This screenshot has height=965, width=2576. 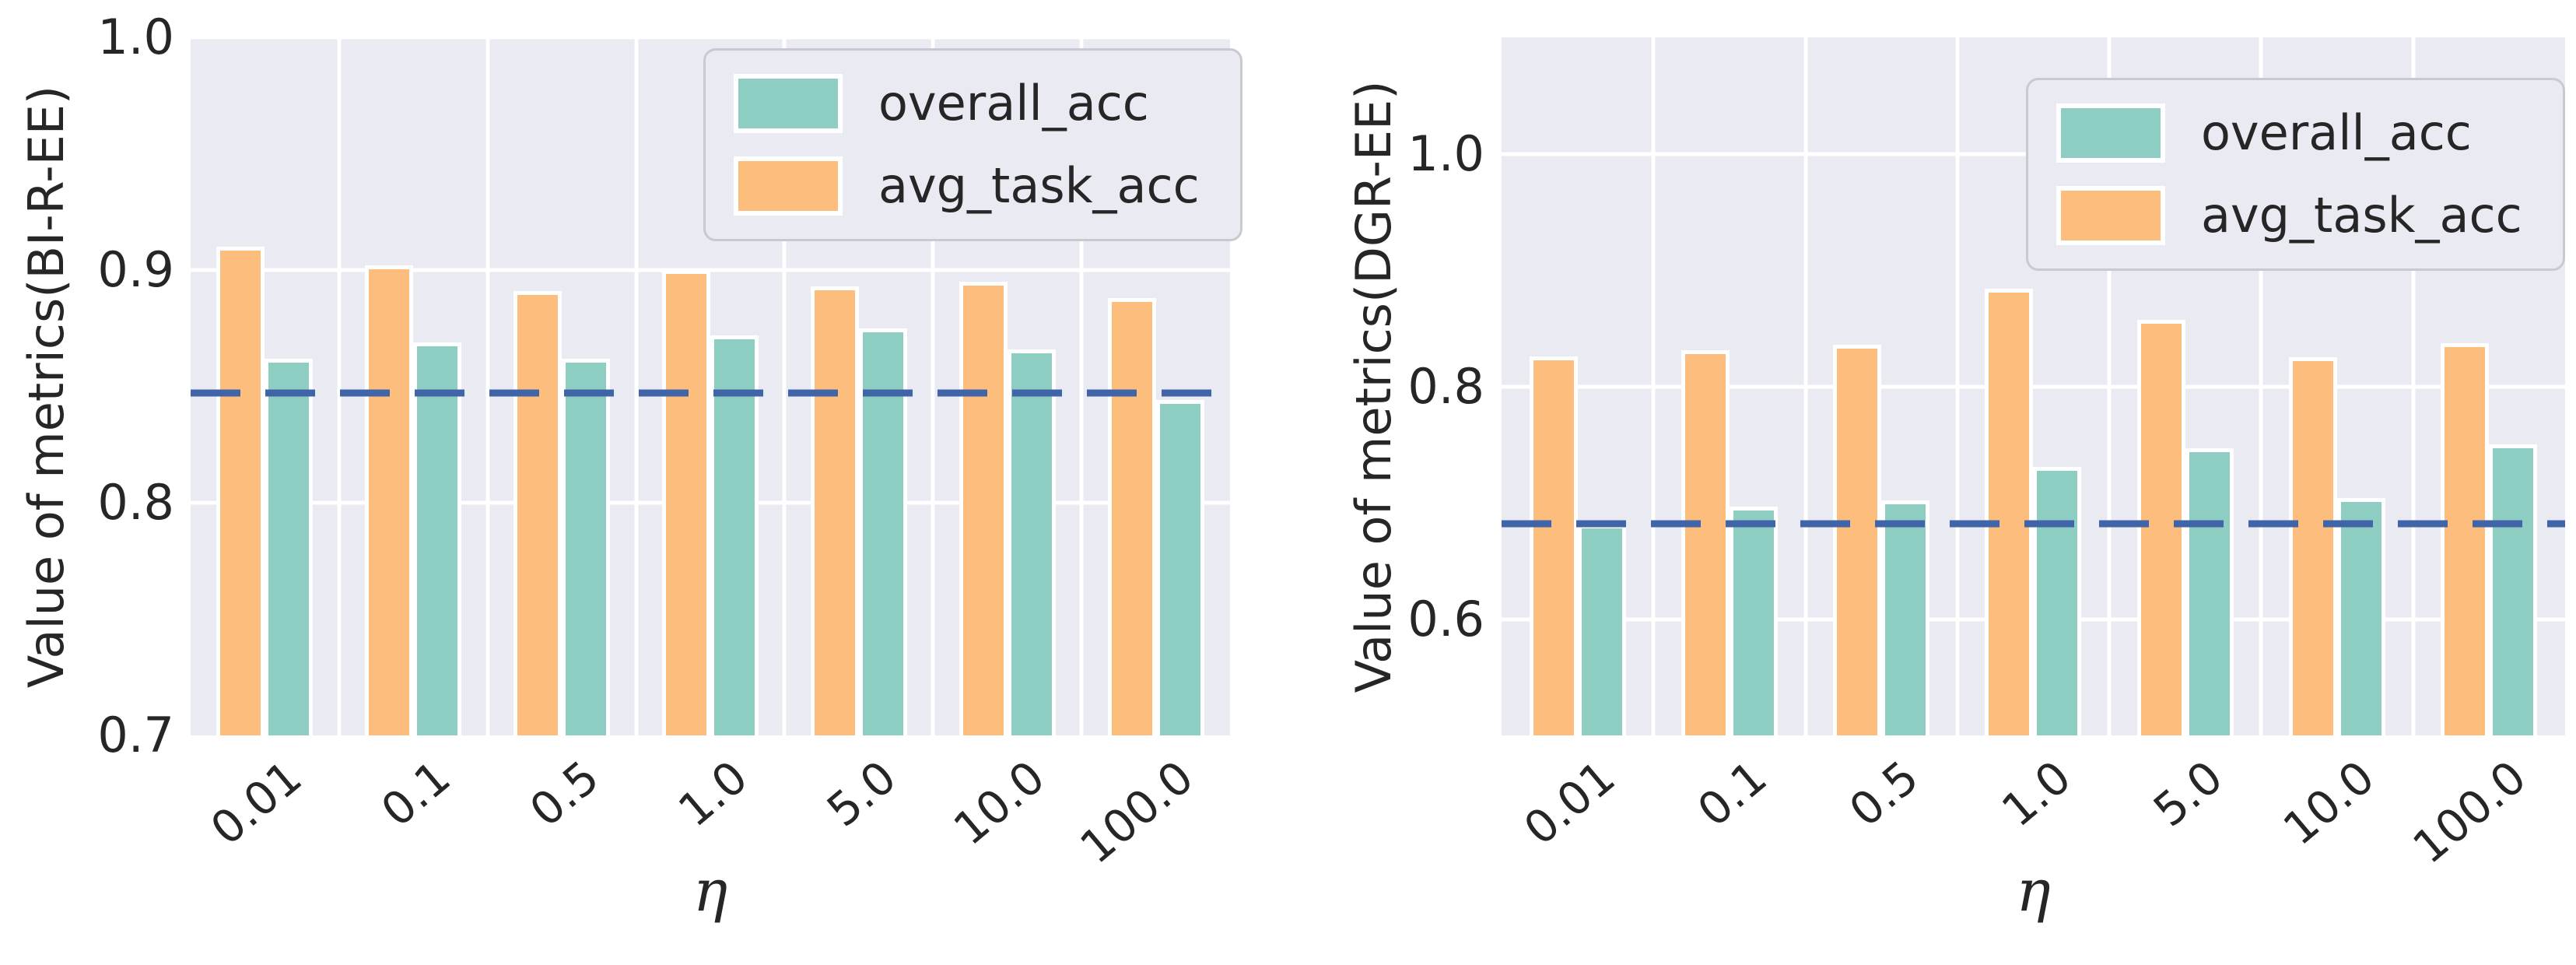 I want to click on y-tick-label: 0.9, so click(x=135, y=269).